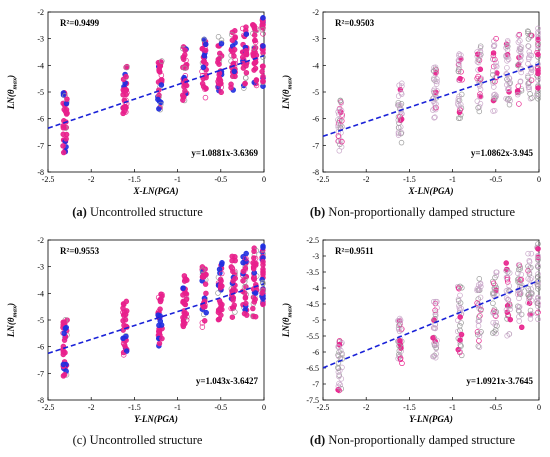  What do you see at coordinates (227, 381) in the screenshot?
I see `fit-equation-label: y=1.043x-3.6427` at bounding box center [227, 381].